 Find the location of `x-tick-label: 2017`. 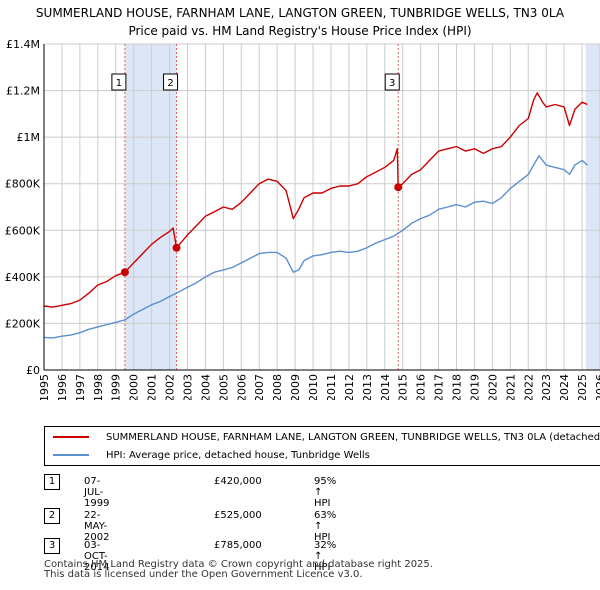

x-tick-label: 2017 is located at coordinates (439, 387).